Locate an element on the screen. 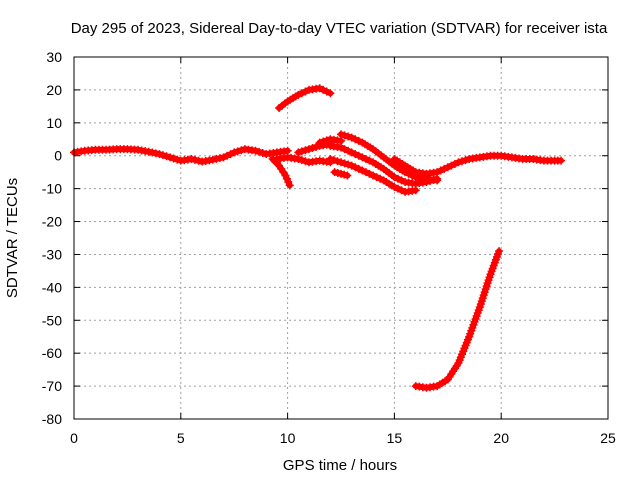 The width and height of the screenshot is (640, 480). y-tick-label: -30 is located at coordinates (52, 254).